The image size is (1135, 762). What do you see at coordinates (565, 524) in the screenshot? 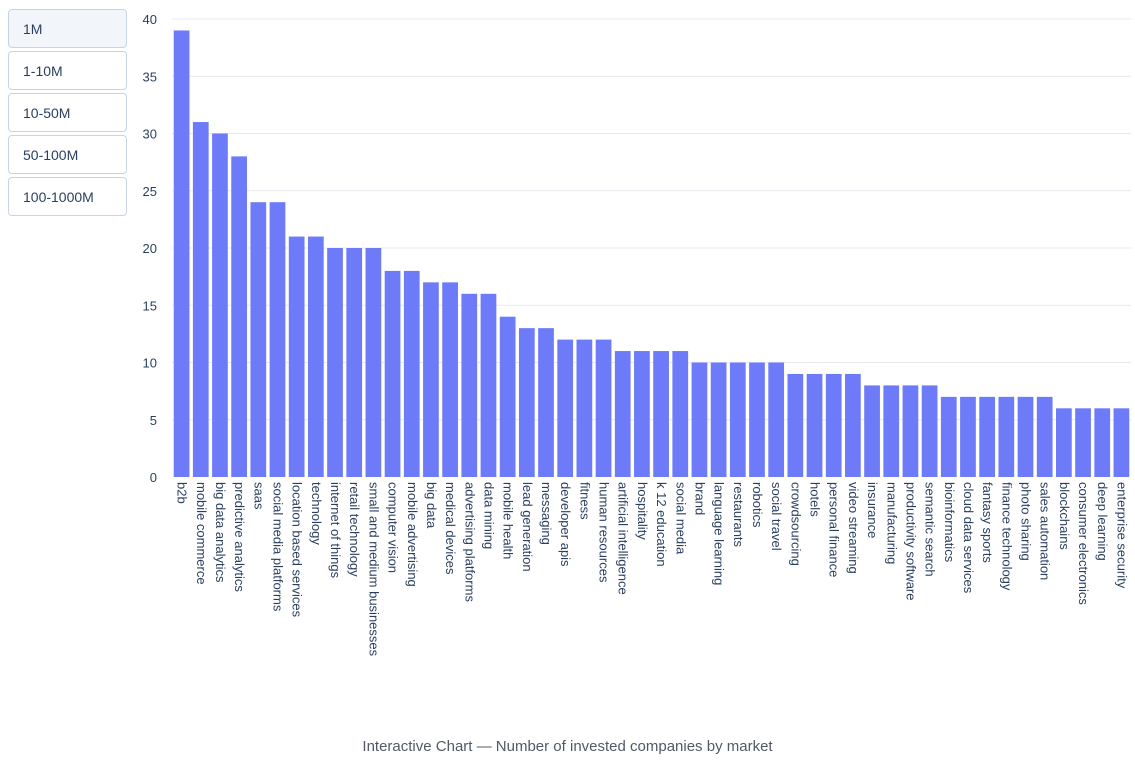
I see `x-tick-label: developer apis` at bounding box center [565, 524].